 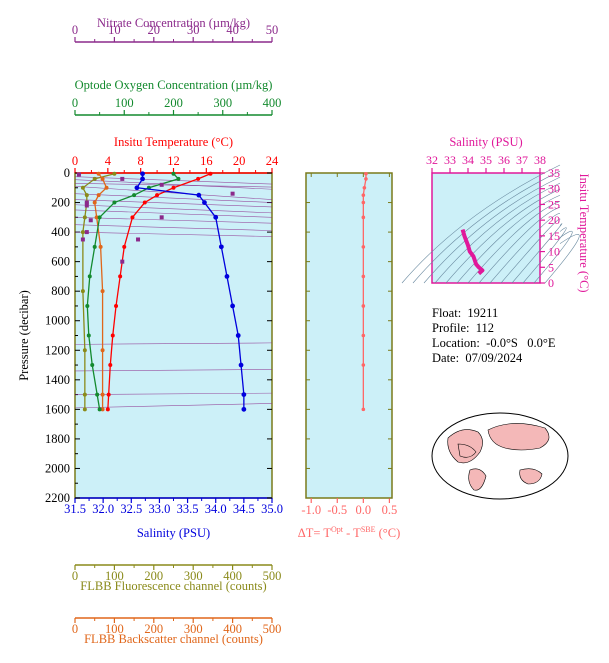 I want to click on oxygen-axis-tick-label: 400, so click(x=272, y=103).